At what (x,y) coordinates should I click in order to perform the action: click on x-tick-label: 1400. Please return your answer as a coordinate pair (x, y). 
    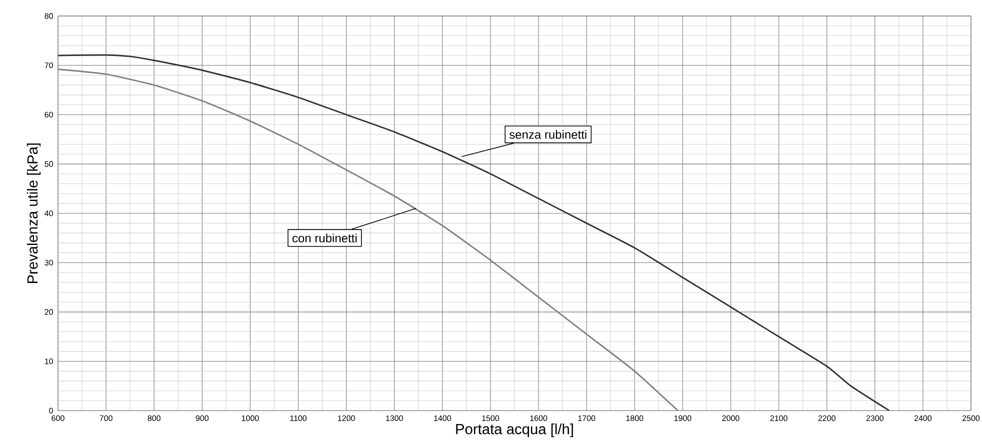
    Looking at the image, I should click on (443, 418).